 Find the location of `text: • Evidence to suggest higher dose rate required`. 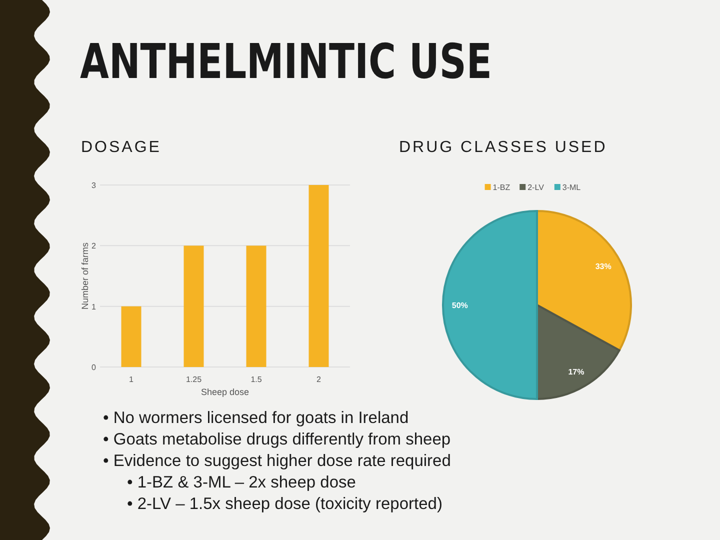

text: • Evidence to suggest higher dose rate required is located at coordinates (277, 461).